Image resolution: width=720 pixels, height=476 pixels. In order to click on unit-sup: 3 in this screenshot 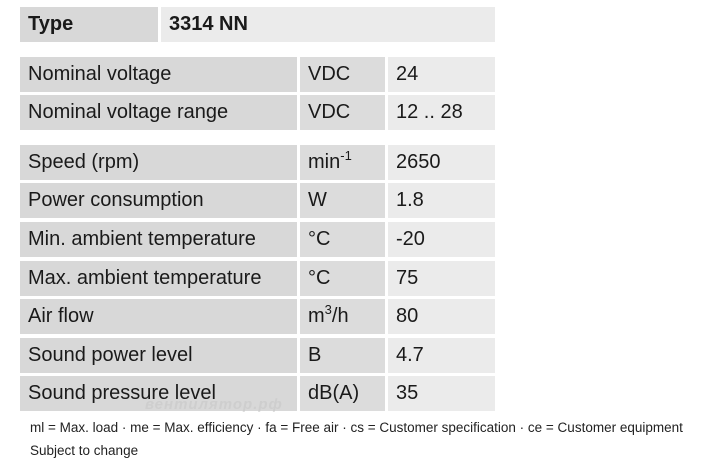, I will do `click(328, 309)`.